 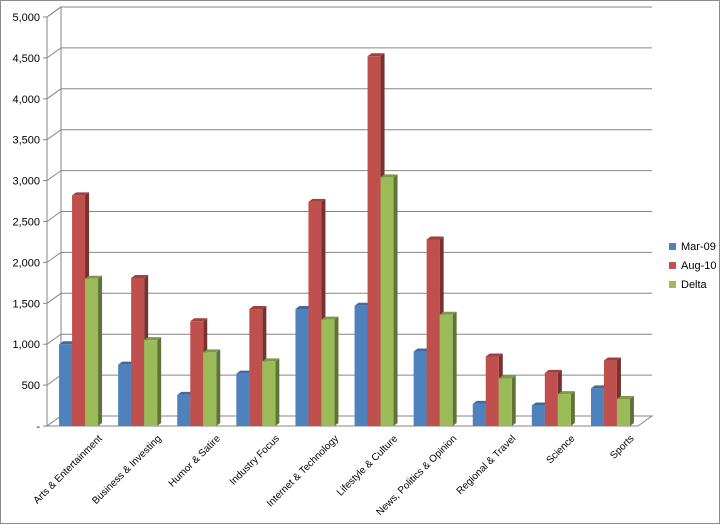 I want to click on y-tick-label: 3,000, so click(x=26, y=182).